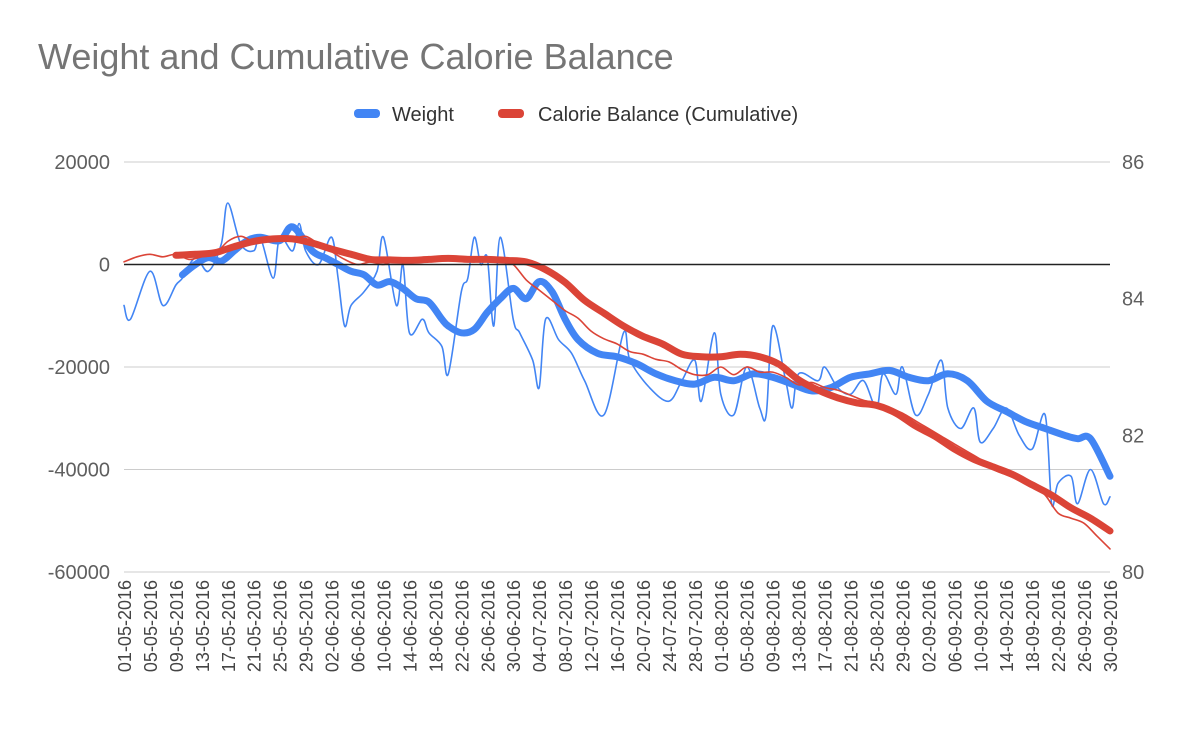  Describe the element at coordinates (1085, 626) in the screenshot. I see `x-axis-tick-label: 26-09-2016` at that location.